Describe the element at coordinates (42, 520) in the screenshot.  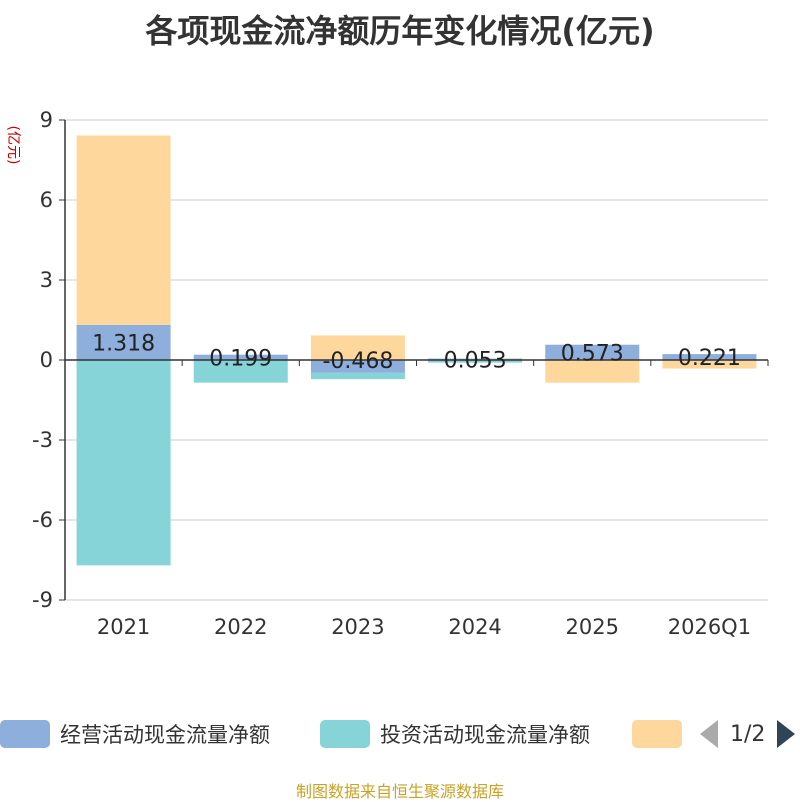
I see `y-tick-label: -6` at that location.